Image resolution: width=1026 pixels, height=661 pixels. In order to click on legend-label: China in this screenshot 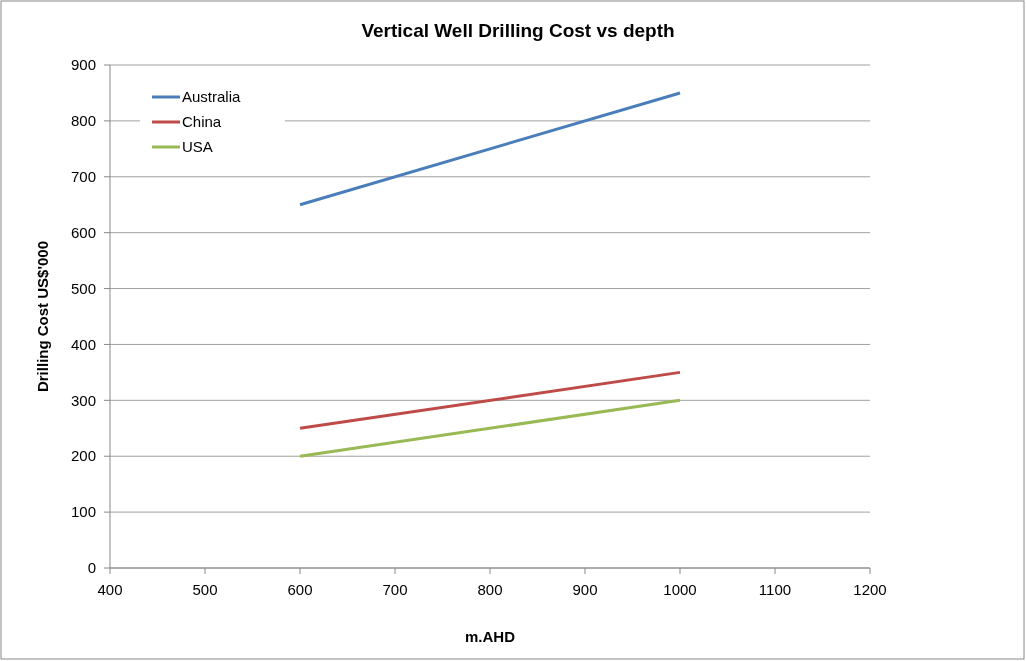, I will do `click(202, 122)`.